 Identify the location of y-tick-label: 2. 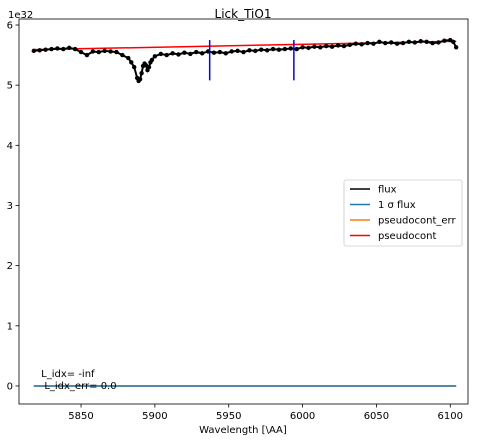
(10, 266).